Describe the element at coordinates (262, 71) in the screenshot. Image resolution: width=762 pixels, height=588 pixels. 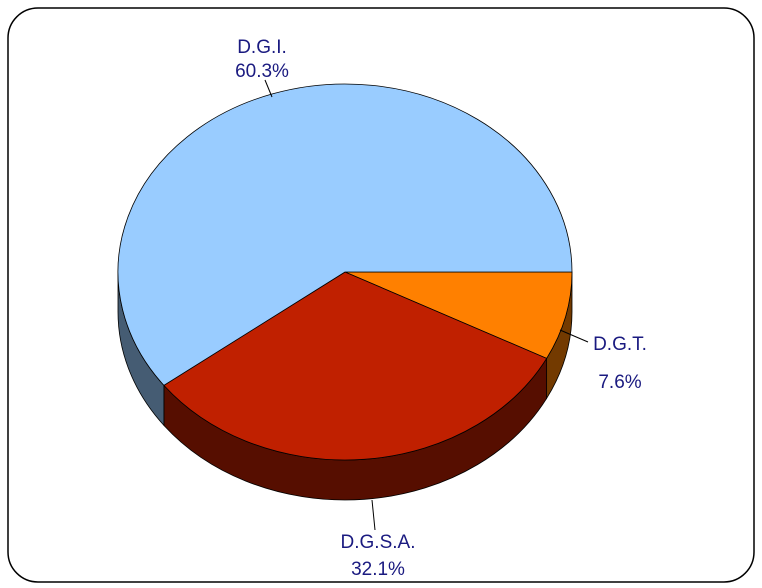
I see `slice-value-label: 60.3%` at that location.